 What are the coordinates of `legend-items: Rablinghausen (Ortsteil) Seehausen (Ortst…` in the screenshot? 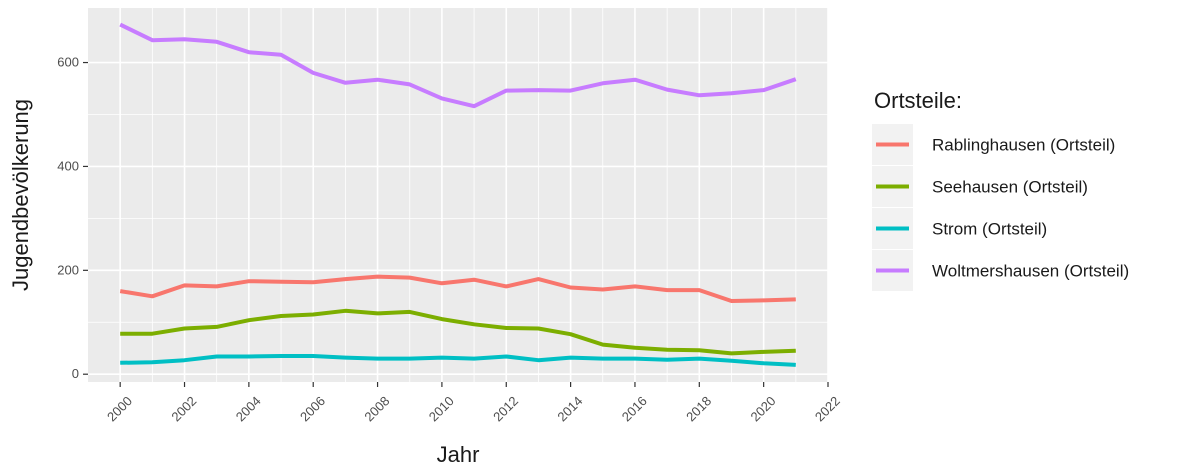 It's located at (1000, 207).